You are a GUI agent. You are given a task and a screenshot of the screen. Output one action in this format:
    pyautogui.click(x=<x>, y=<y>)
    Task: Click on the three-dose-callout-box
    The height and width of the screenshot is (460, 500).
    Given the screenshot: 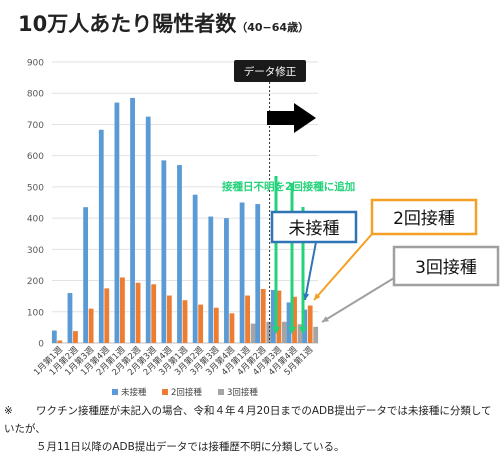 What is the action you would take?
    pyautogui.click(x=446, y=266)
    